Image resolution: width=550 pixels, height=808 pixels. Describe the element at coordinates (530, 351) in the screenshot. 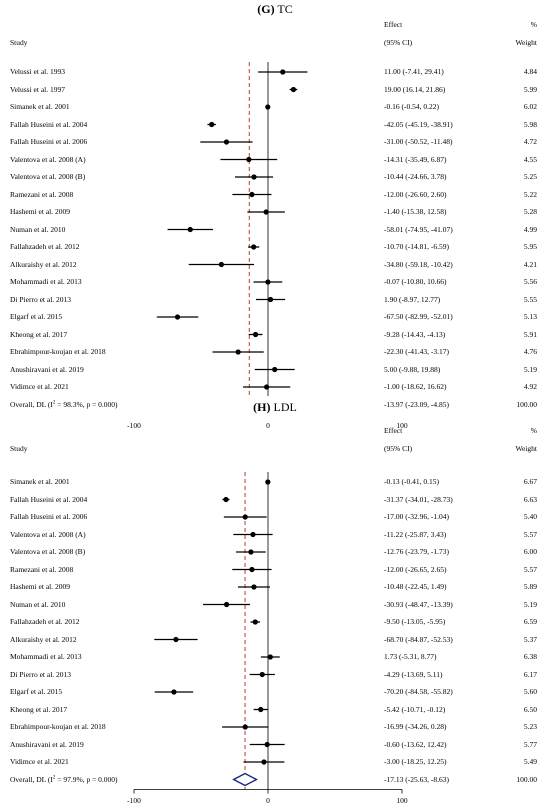

I see `study-weight: 4.76` at that location.